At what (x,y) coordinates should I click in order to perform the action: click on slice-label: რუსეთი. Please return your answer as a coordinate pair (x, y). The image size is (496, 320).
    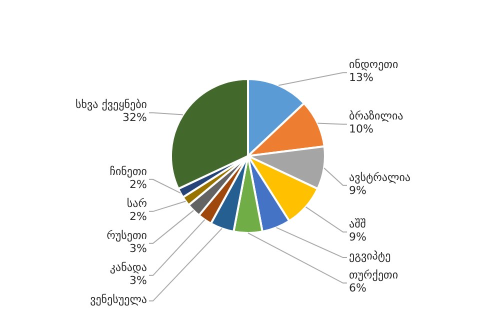
    Looking at the image, I should click on (127, 235).